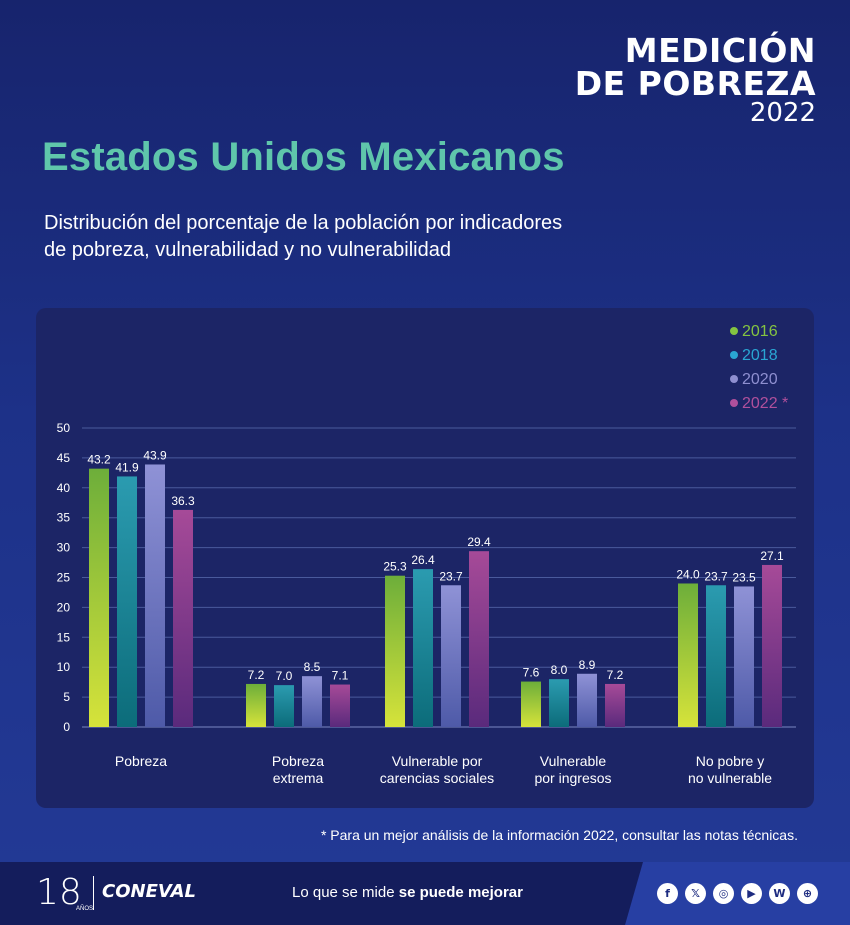 This screenshot has width=850, height=925. What do you see at coordinates (782, 113) in the screenshot?
I see `logo-year: 2022` at bounding box center [782, 113].